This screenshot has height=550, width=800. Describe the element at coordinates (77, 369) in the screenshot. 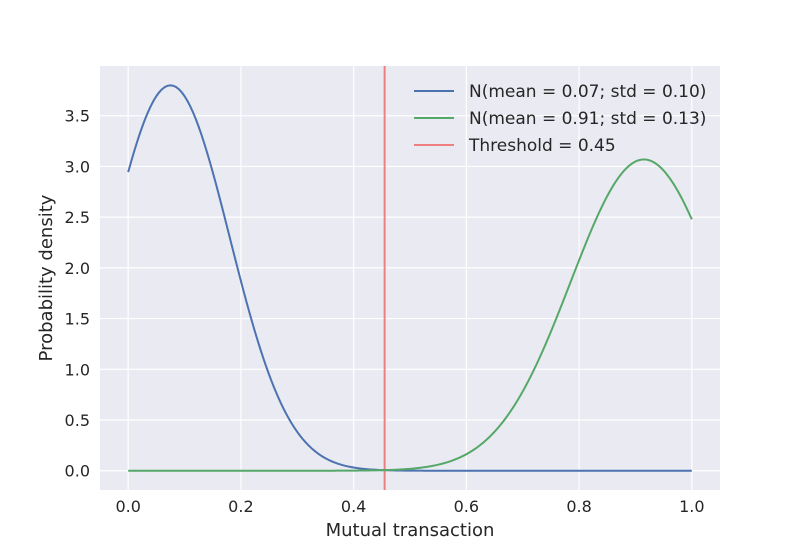

I see `y-tick-label: 1.0` at that location.